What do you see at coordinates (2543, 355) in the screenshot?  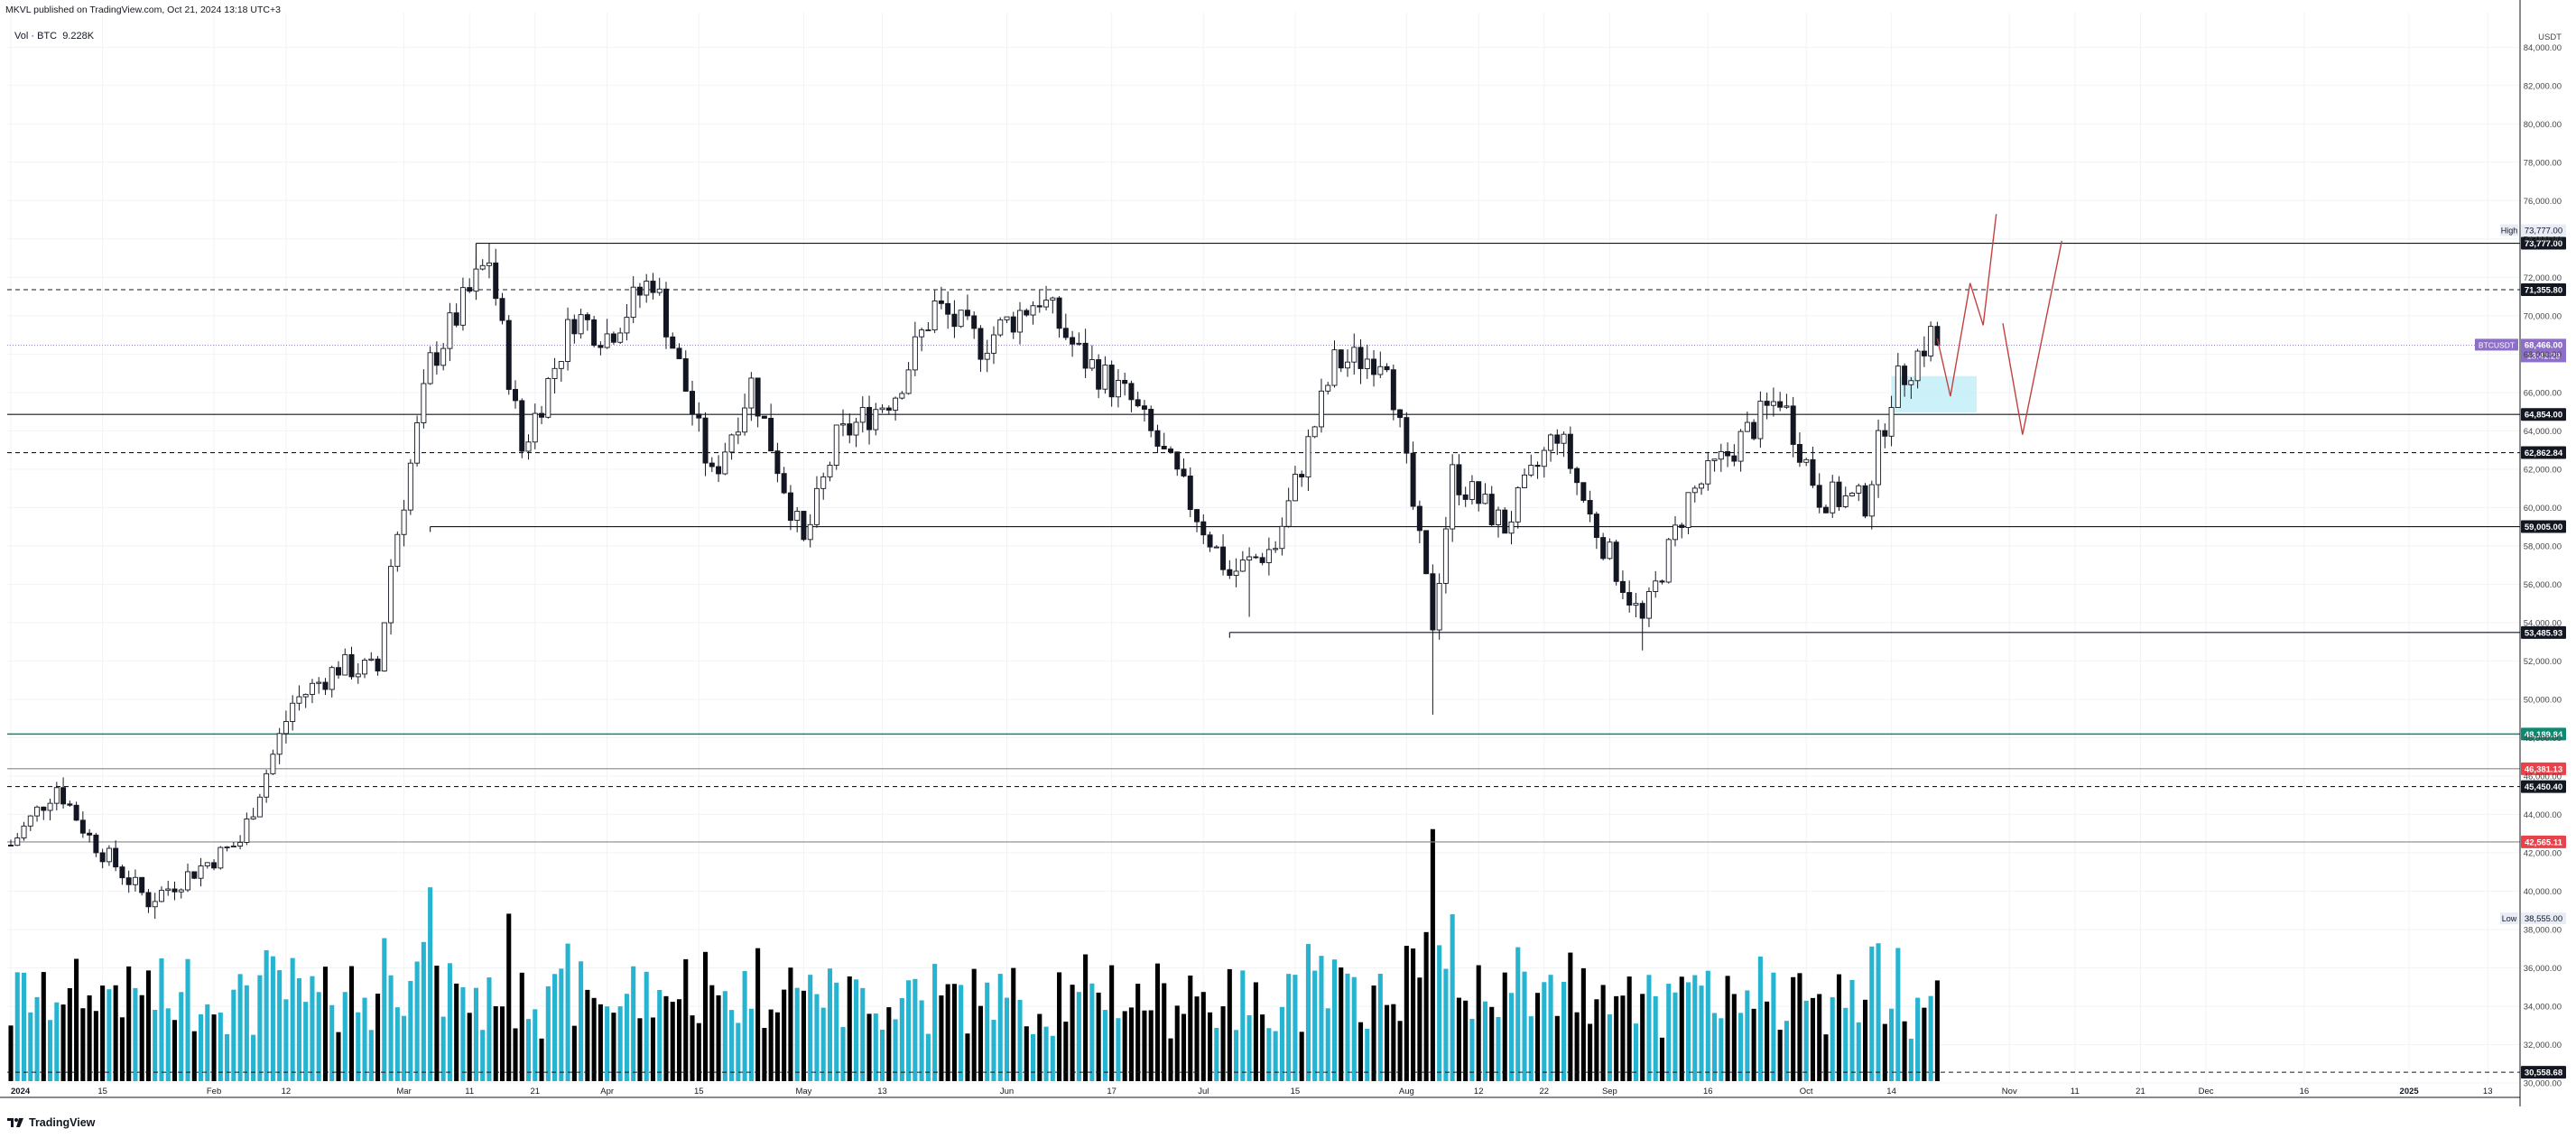 I see `price-tick-label: 68,000.00` at bounding box center [2543, 355].